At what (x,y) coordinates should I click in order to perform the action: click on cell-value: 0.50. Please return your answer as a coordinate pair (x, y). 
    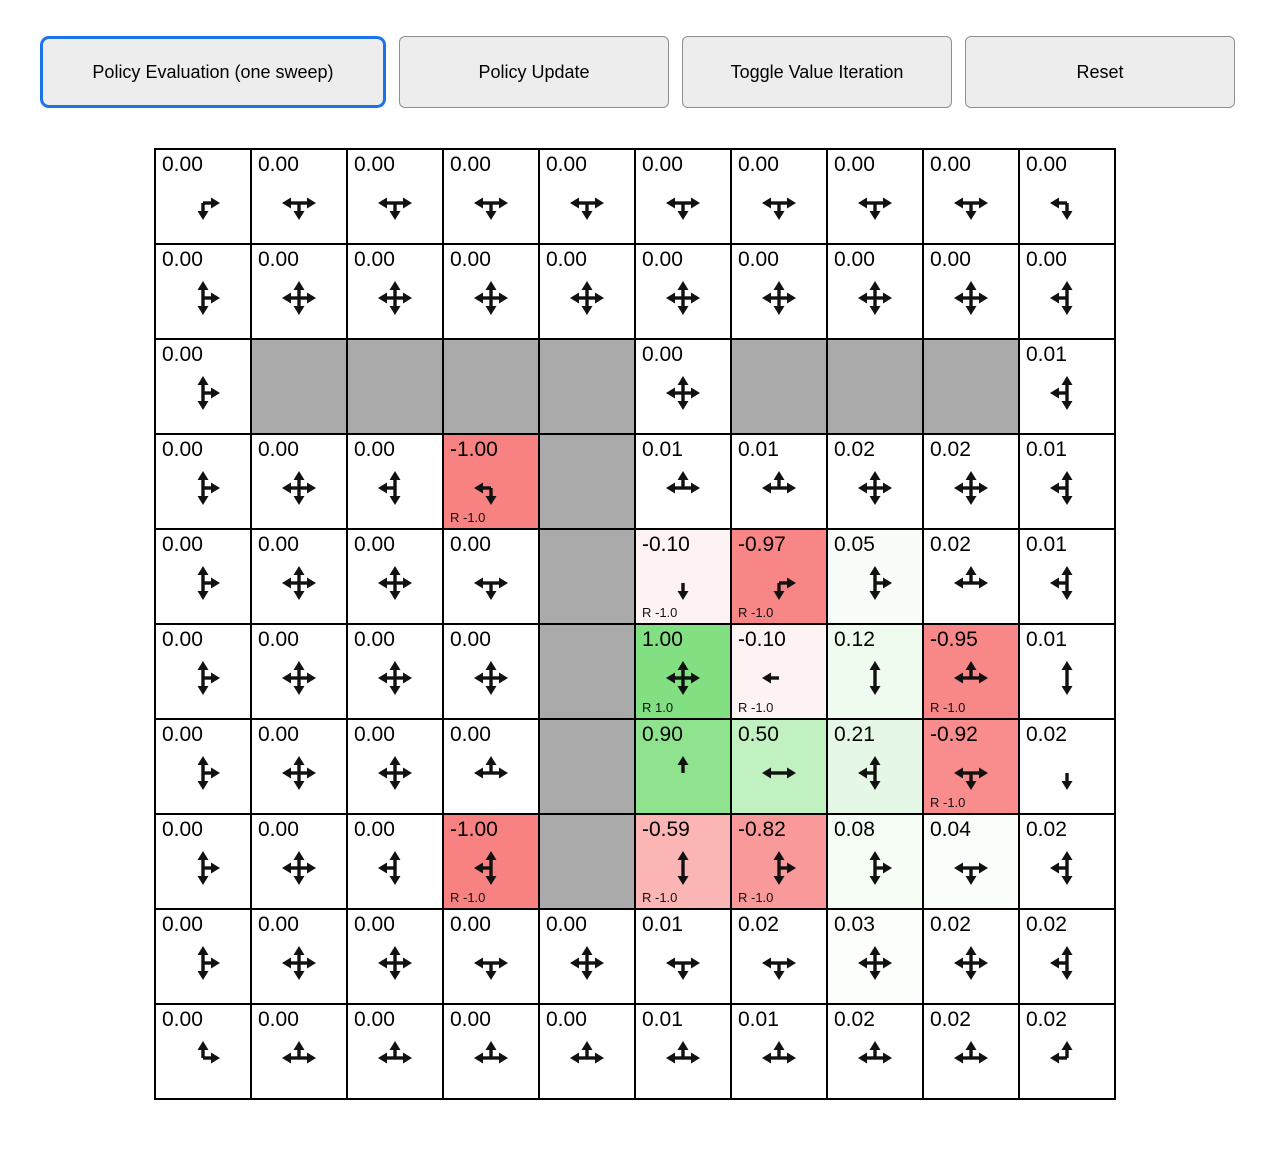
    Looking at the image, I should click on (758, 734).